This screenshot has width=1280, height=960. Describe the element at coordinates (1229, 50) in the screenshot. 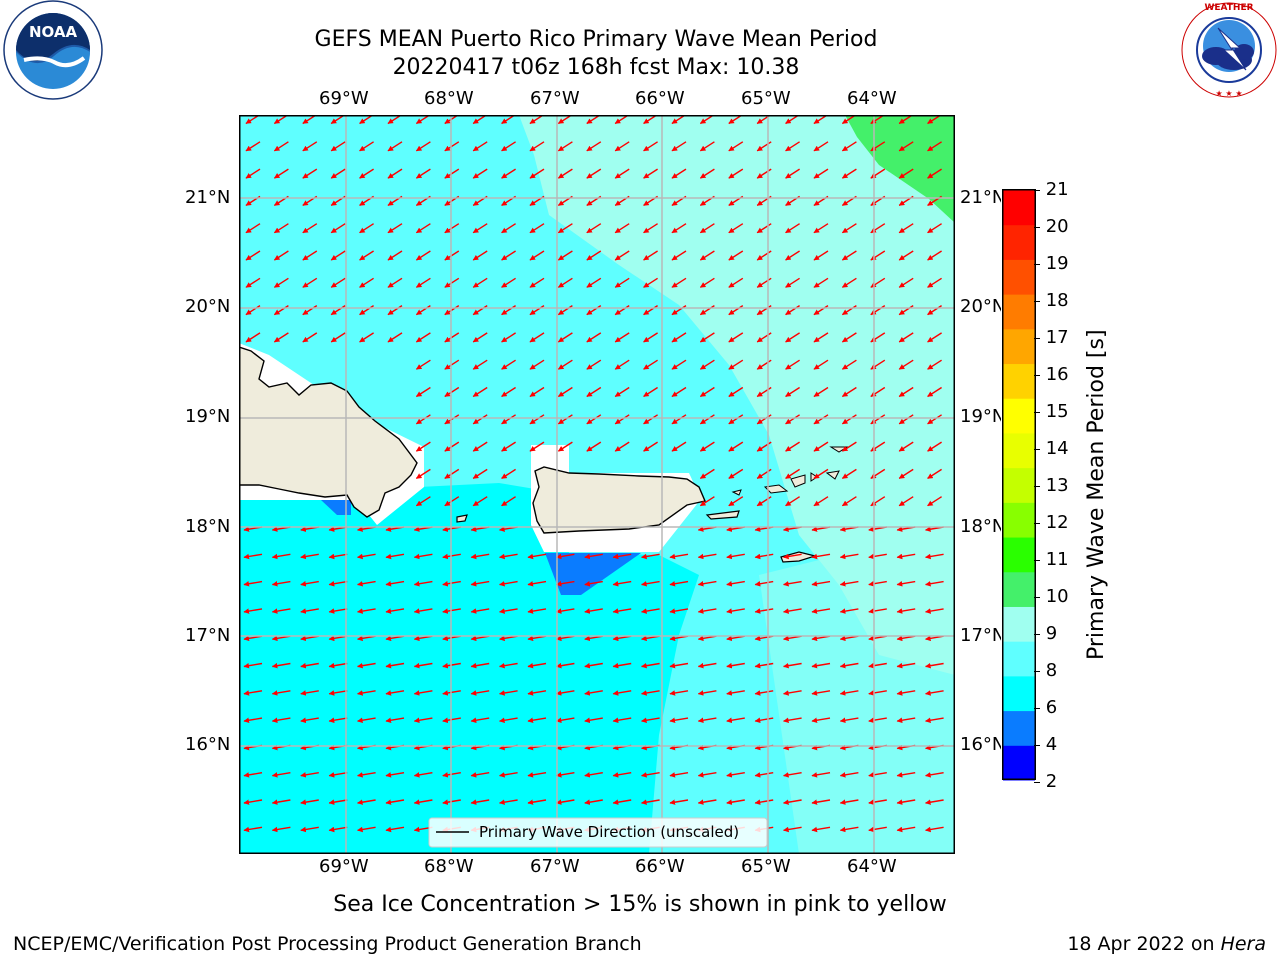

I see `nws-logo: WEATHER ★ ★ ★` at that location.